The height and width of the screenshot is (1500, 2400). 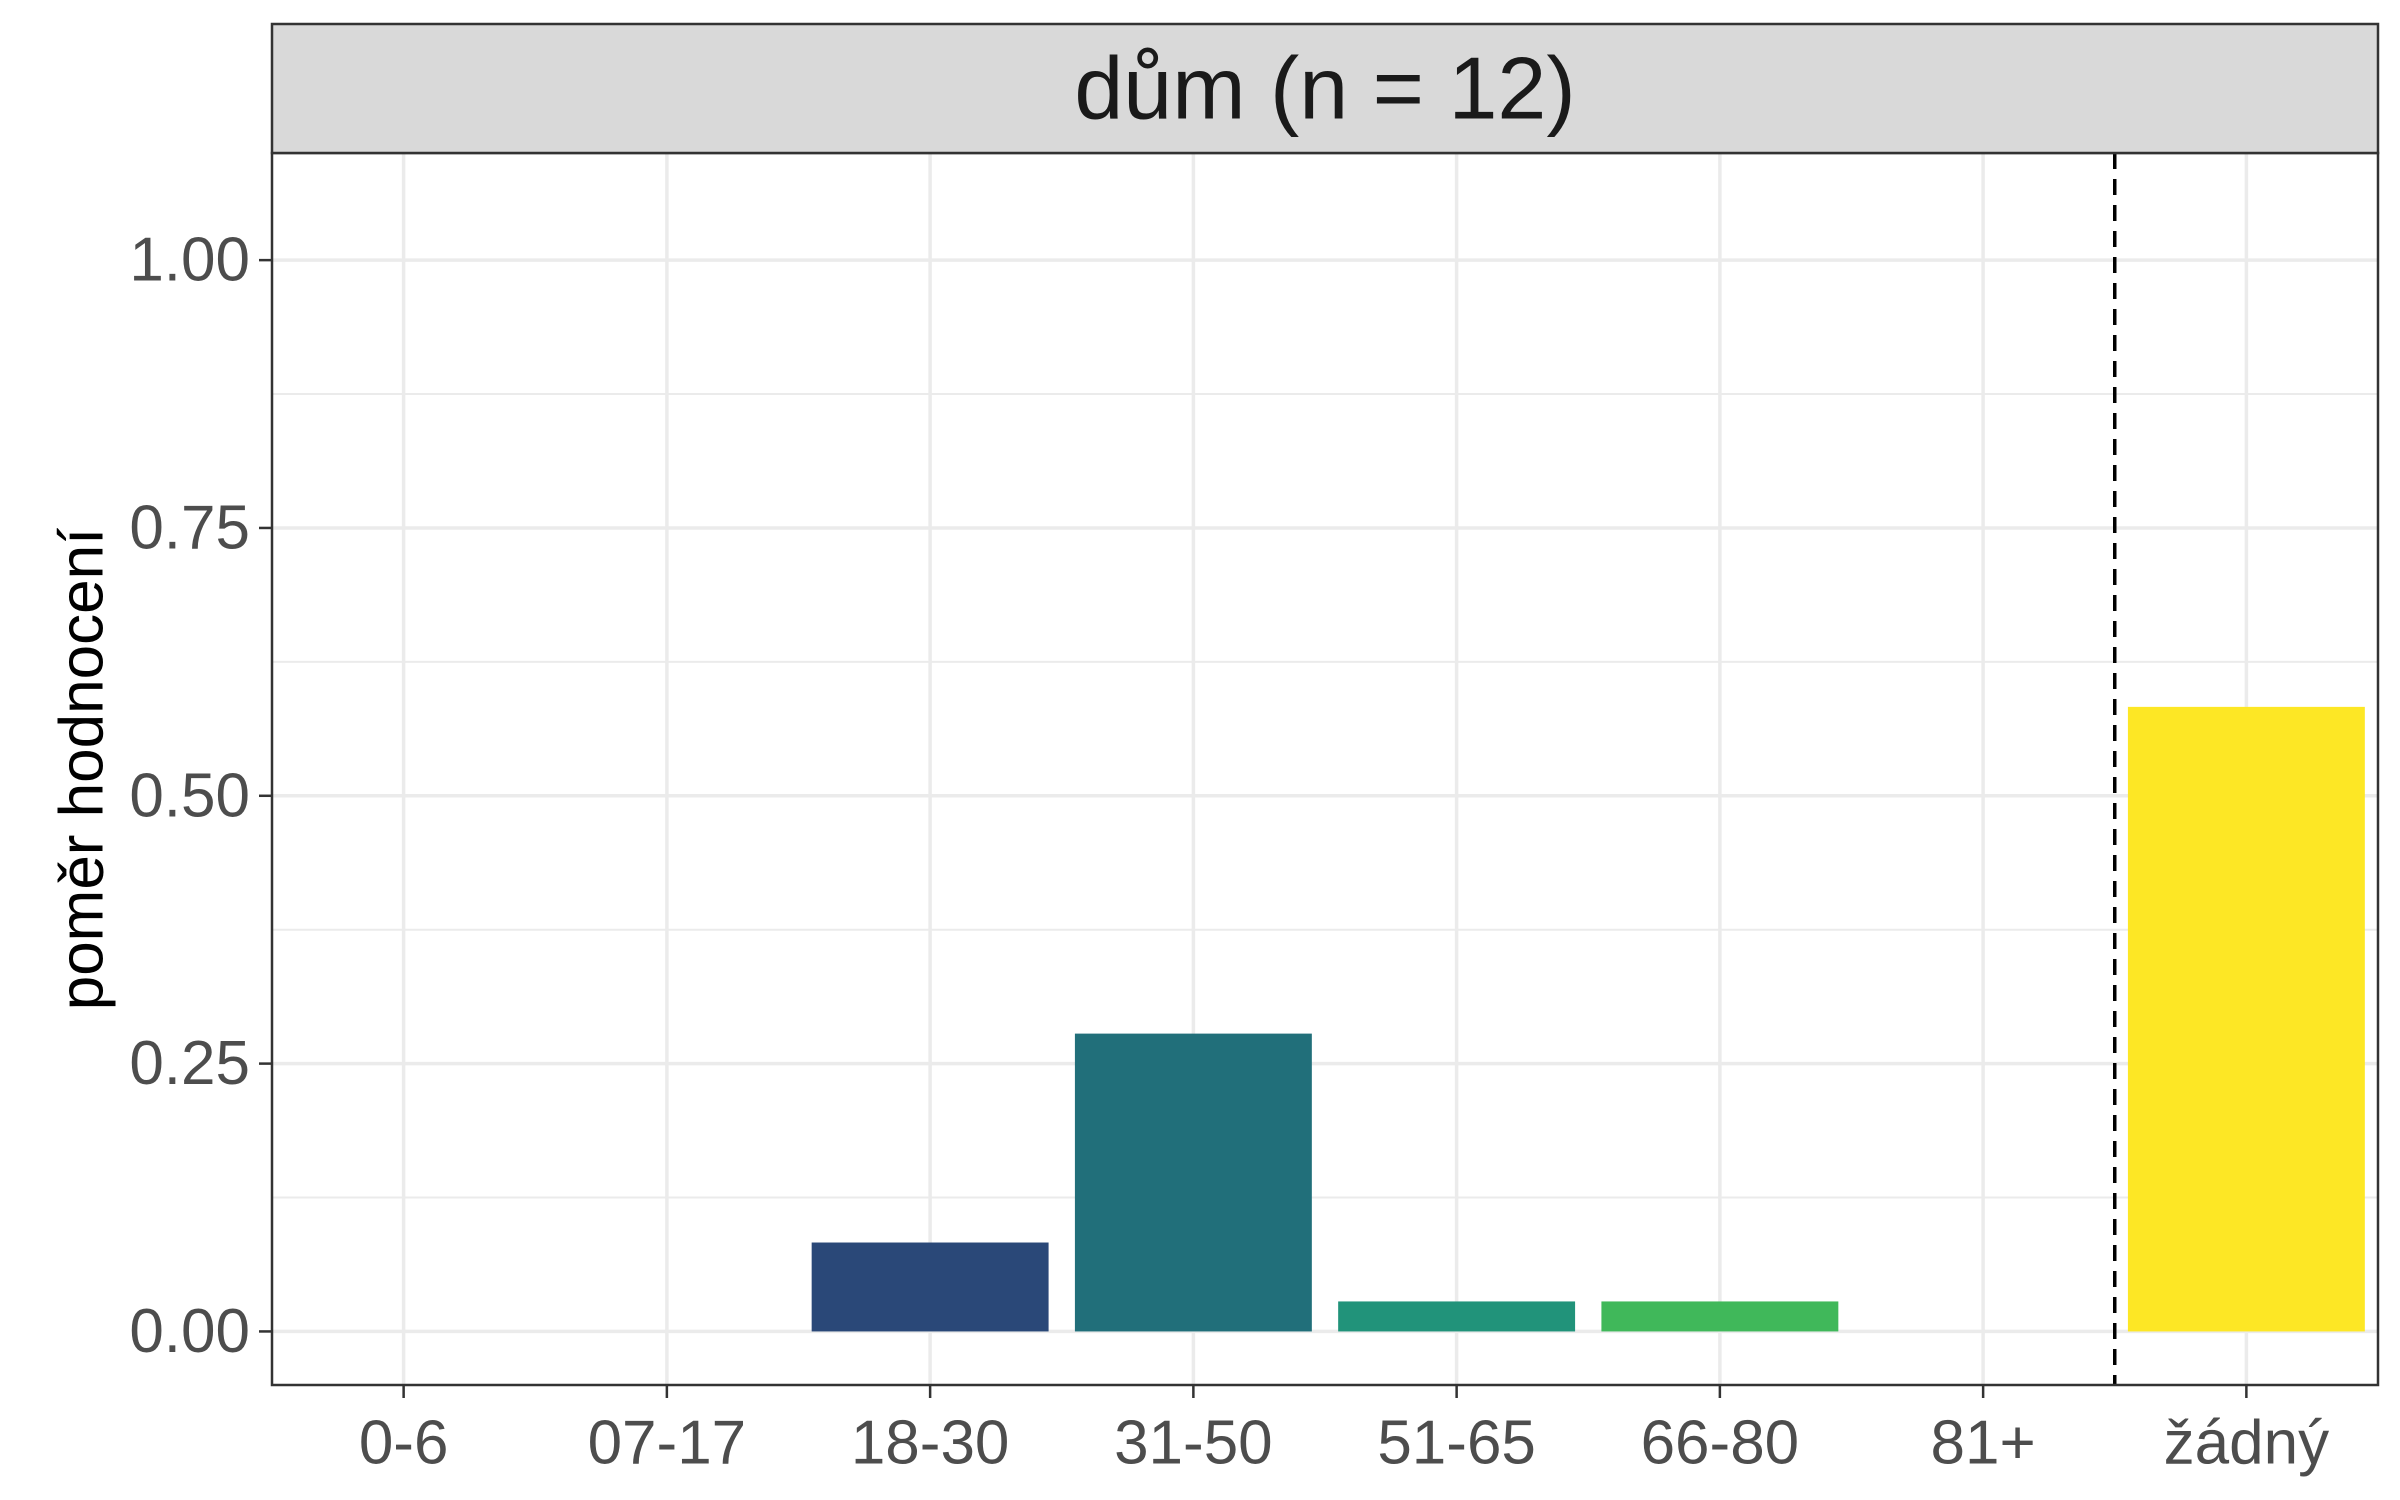 I want to click on y-axis-title: poměr hodnocení, so click(x=82, y=769).